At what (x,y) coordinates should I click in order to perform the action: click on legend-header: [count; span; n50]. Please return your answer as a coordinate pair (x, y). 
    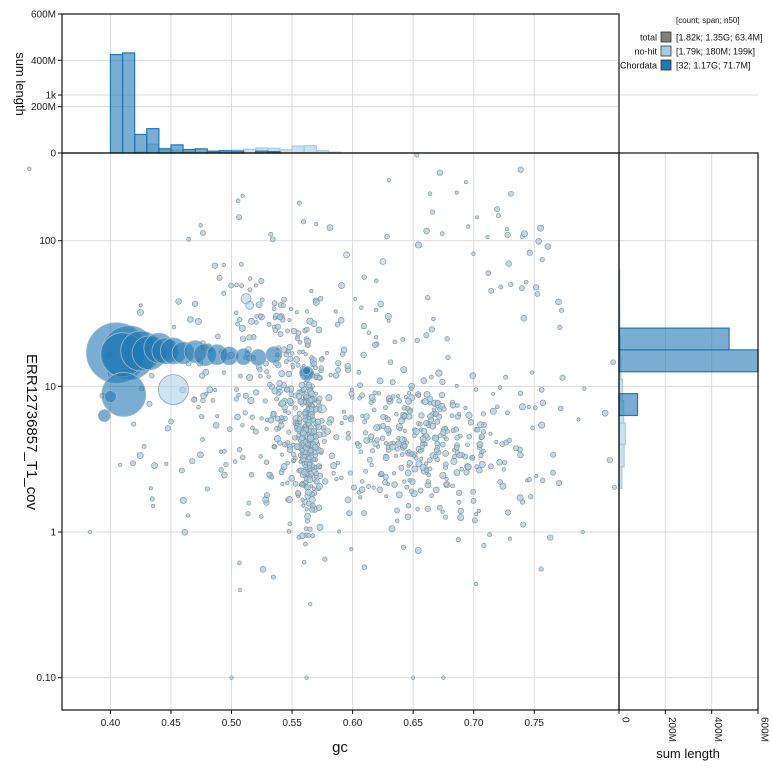
    Looking at the image, I should click on (708, 20).